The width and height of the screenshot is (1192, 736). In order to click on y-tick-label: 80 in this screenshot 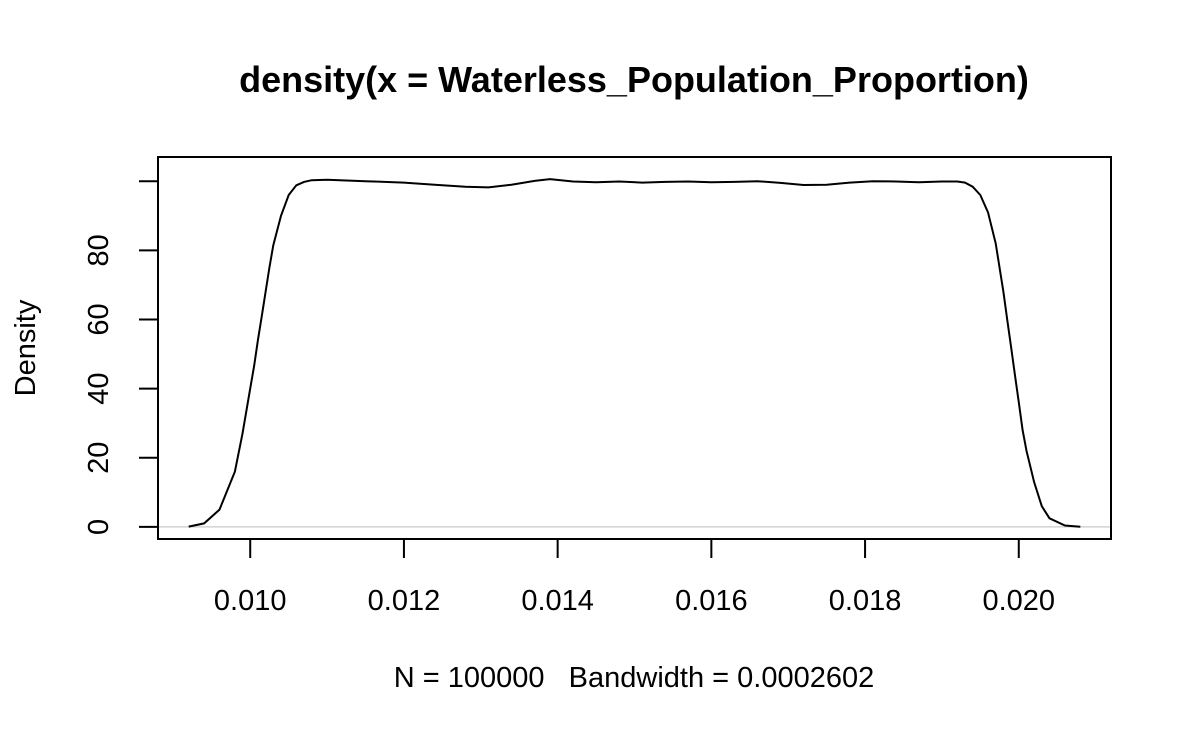, I will do `click(99, 250)`.